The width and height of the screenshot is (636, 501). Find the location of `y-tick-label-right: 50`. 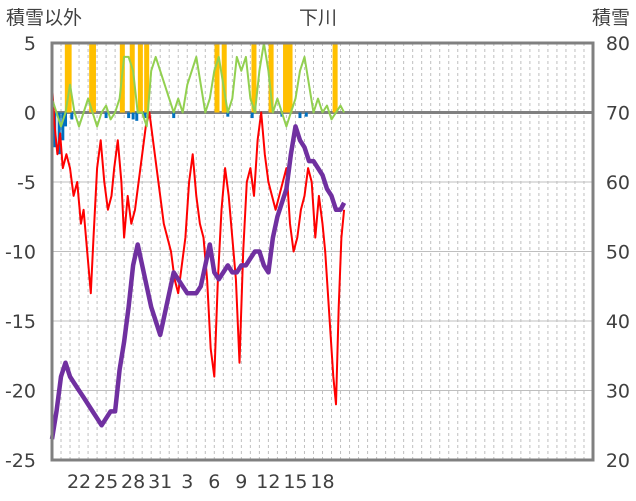

y-tick-label-right: 50 is located at coordinates (618, 253).